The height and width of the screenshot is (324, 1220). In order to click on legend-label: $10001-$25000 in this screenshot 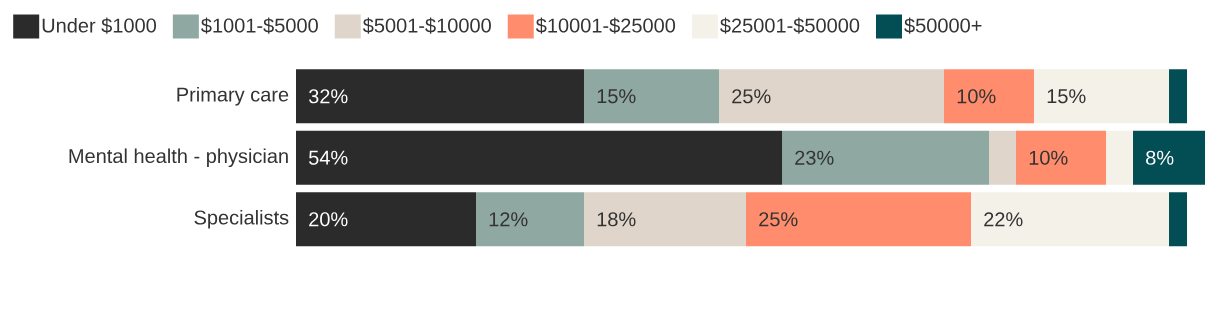, I will do `click(605, 25)`.